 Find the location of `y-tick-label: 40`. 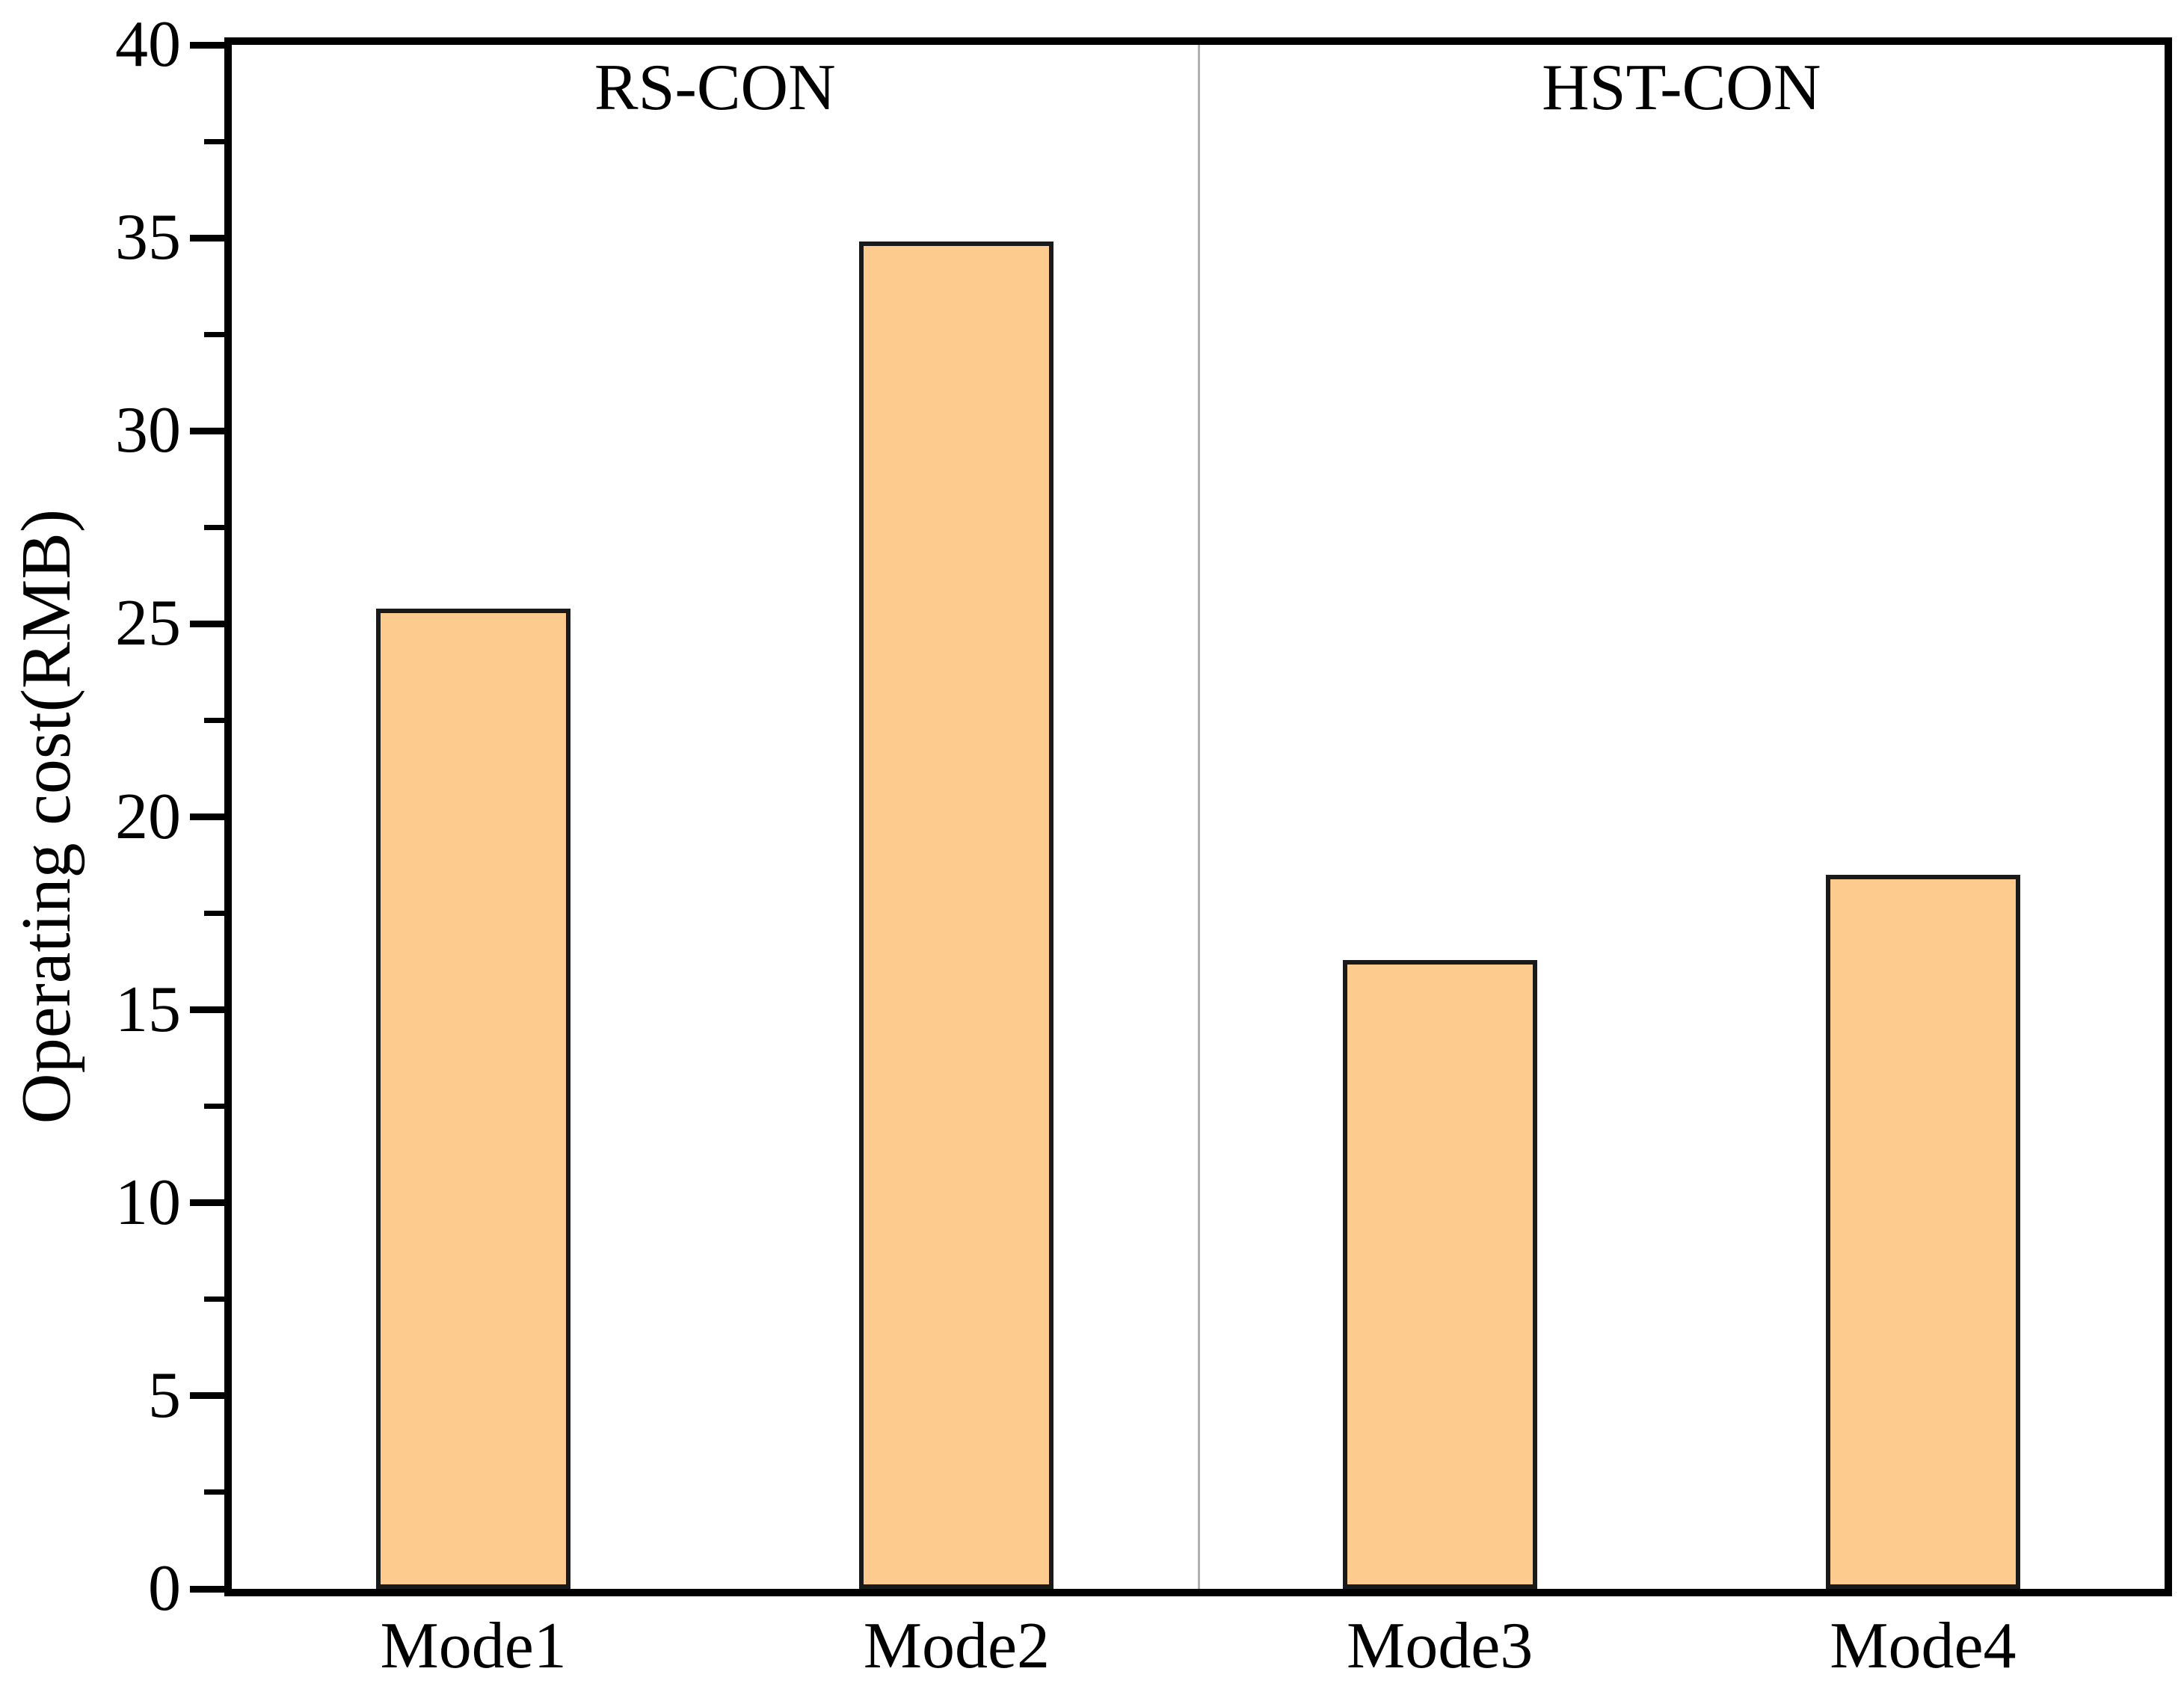

y-tick-label: 40 is located at coordinates (148, 44).